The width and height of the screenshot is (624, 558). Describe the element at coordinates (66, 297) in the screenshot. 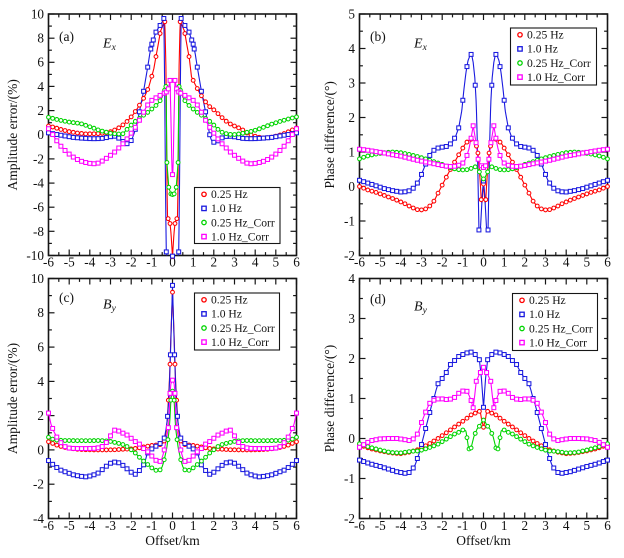

I see `svg-text: (c)` at that location.